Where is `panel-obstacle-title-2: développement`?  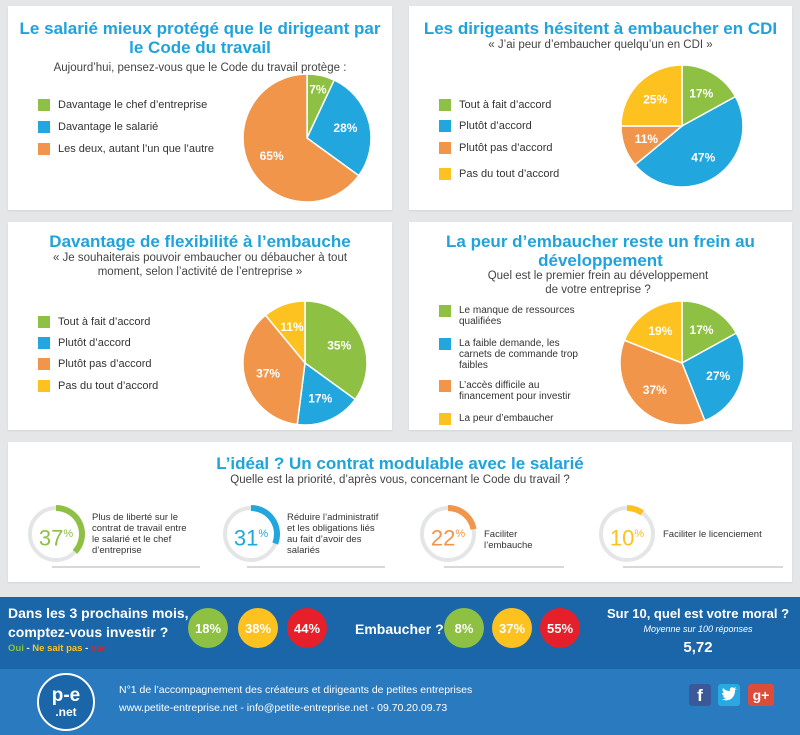
panel-obstacle-title-2: développement is located at coordinates (600, 260).